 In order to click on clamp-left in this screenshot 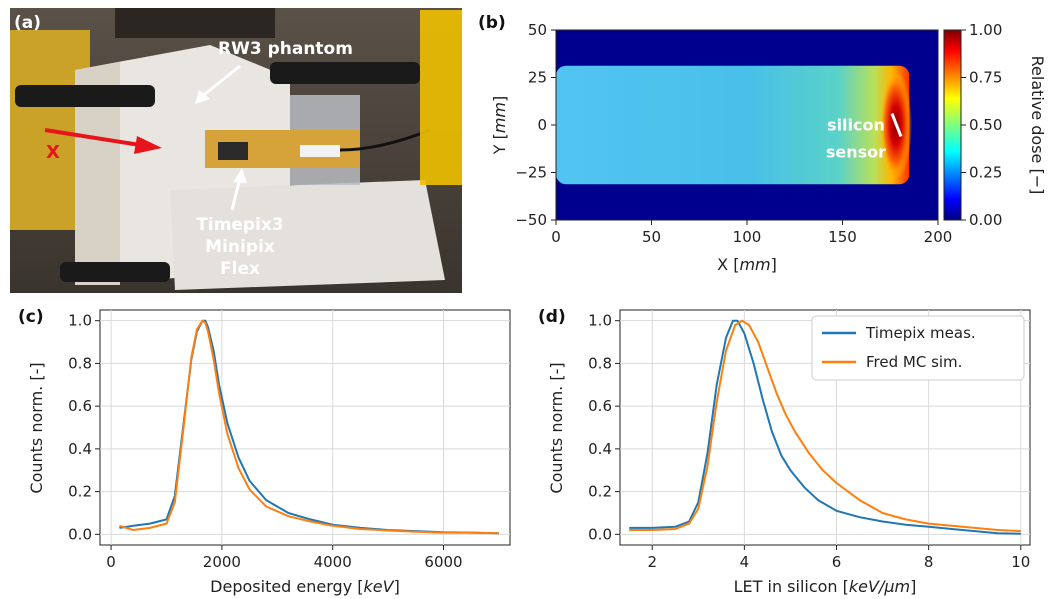, I will do `click(85, 96)`.